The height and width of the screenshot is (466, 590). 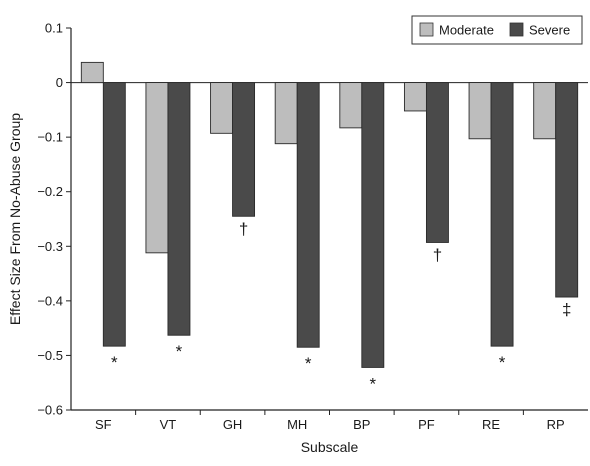 What do you see at coordinates (233, 424) in the screenshot?
I see `x-tick-label: GH` at bounding box center [233, 424].